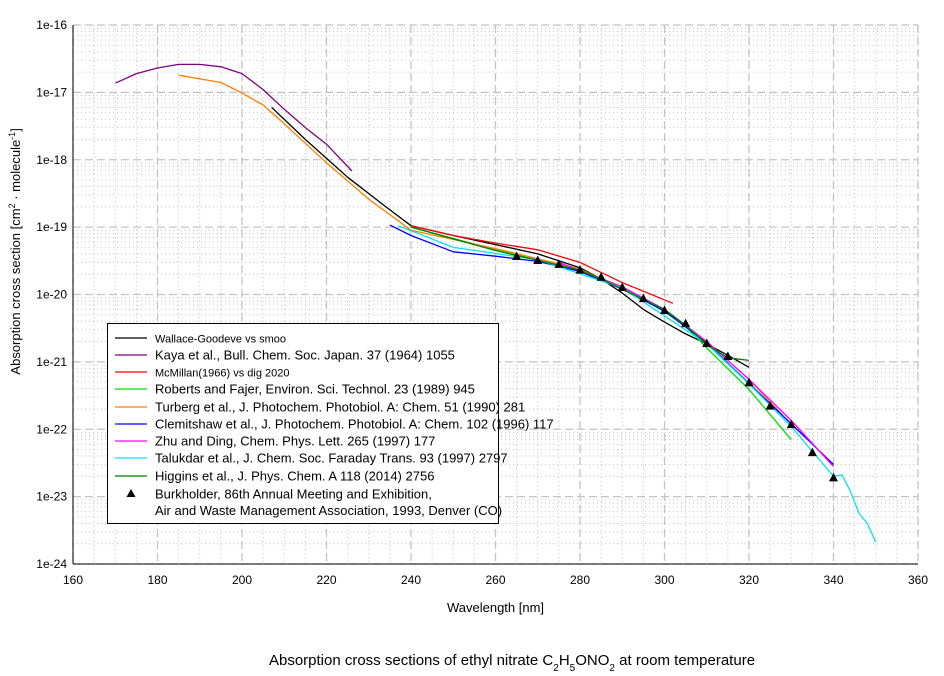  Describe the element at coordinates (918, 580) in the screenshot. I see `x-tick-label: 360` at that location.